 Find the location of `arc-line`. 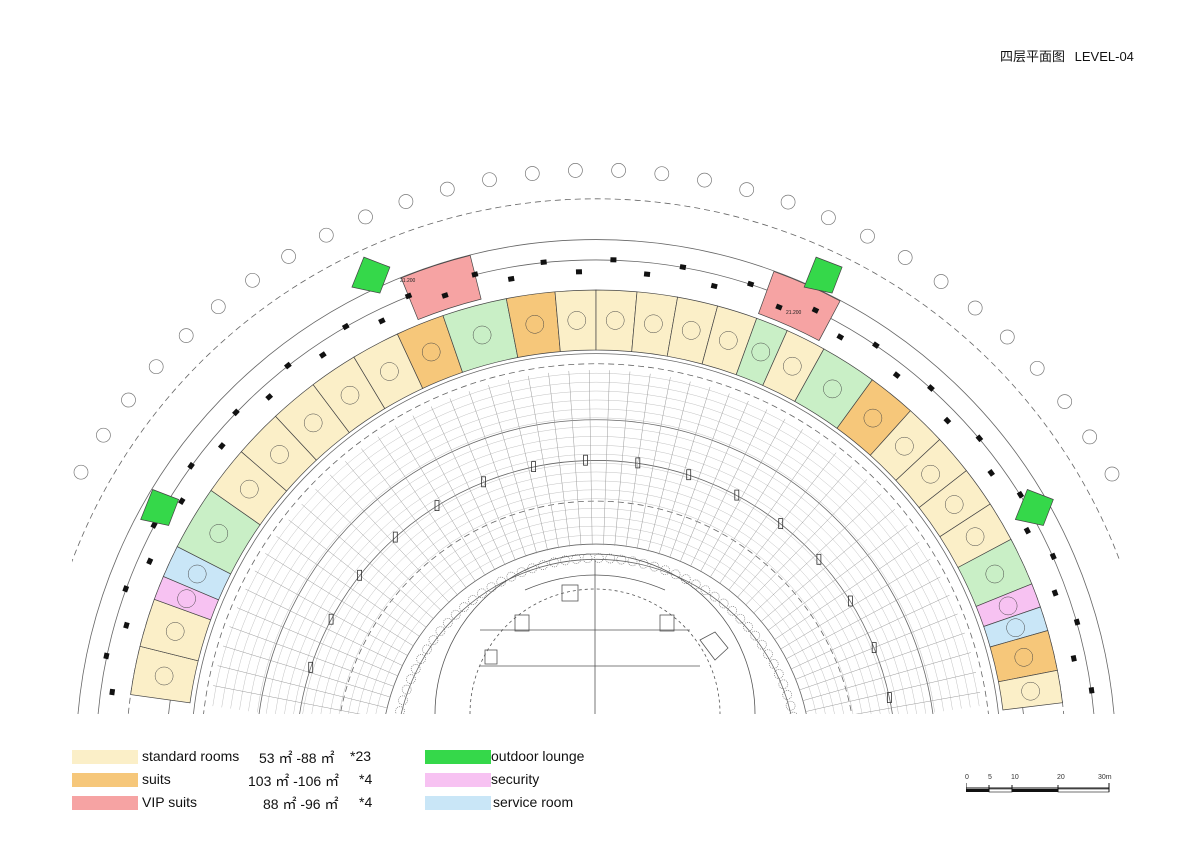

arc-line is located at coordinates (596, 607).